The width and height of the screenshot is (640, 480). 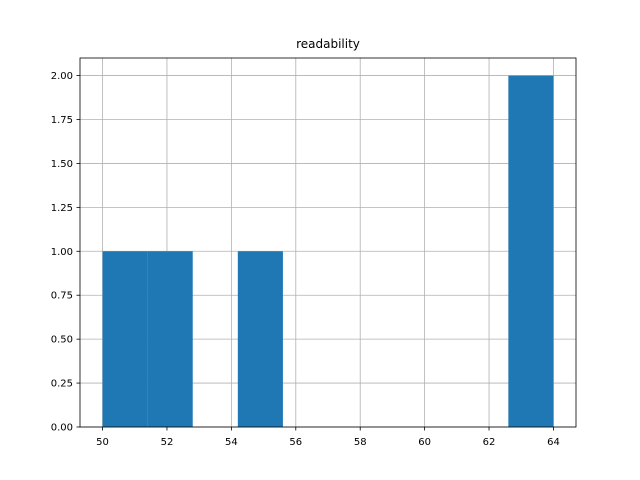 What do you see at coordinates (295, 442) in the screenshot?
I see `x-tick-label: 56` at bounding box center [295, 442].